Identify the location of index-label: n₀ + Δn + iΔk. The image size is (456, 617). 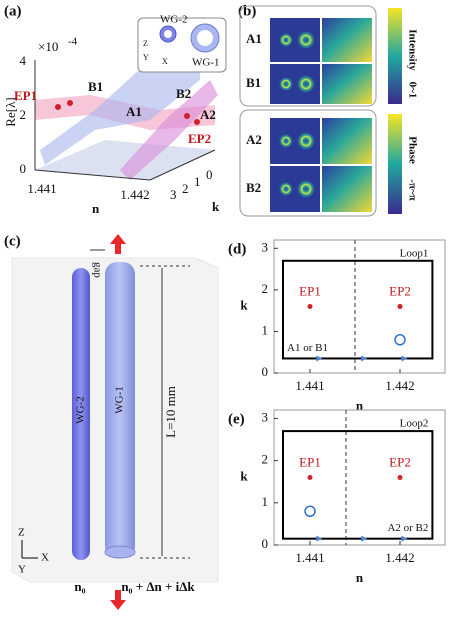
(158, 586).